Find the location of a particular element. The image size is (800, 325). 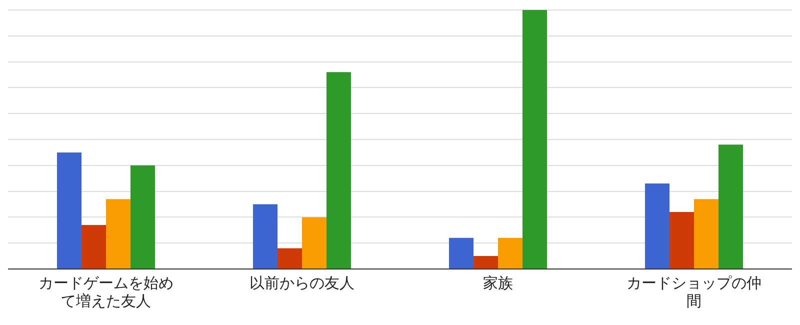

x-tick-label: 以前からの友人 is located at coordinates (302, 283).